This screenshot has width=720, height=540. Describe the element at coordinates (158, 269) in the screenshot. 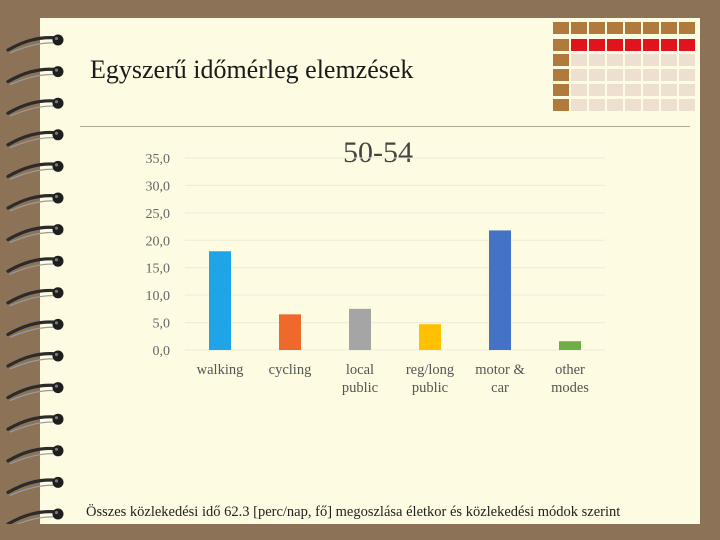

I see `y-tick-label: 15,0` at that location.